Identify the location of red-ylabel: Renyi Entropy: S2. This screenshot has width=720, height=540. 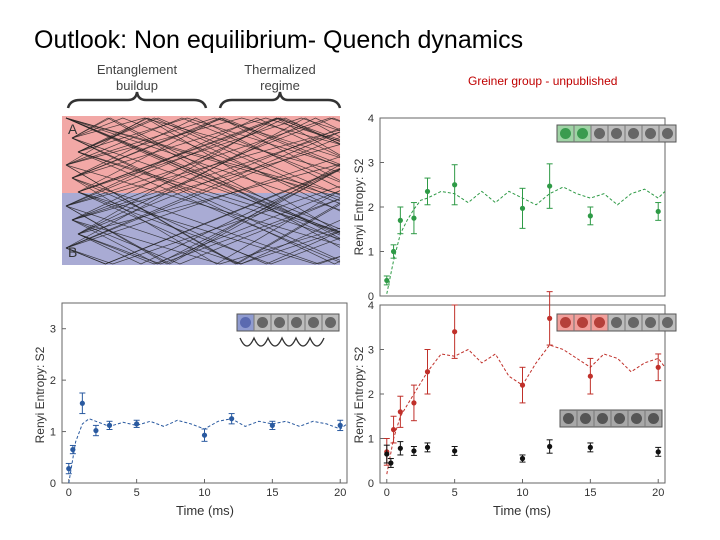
(359, 394).